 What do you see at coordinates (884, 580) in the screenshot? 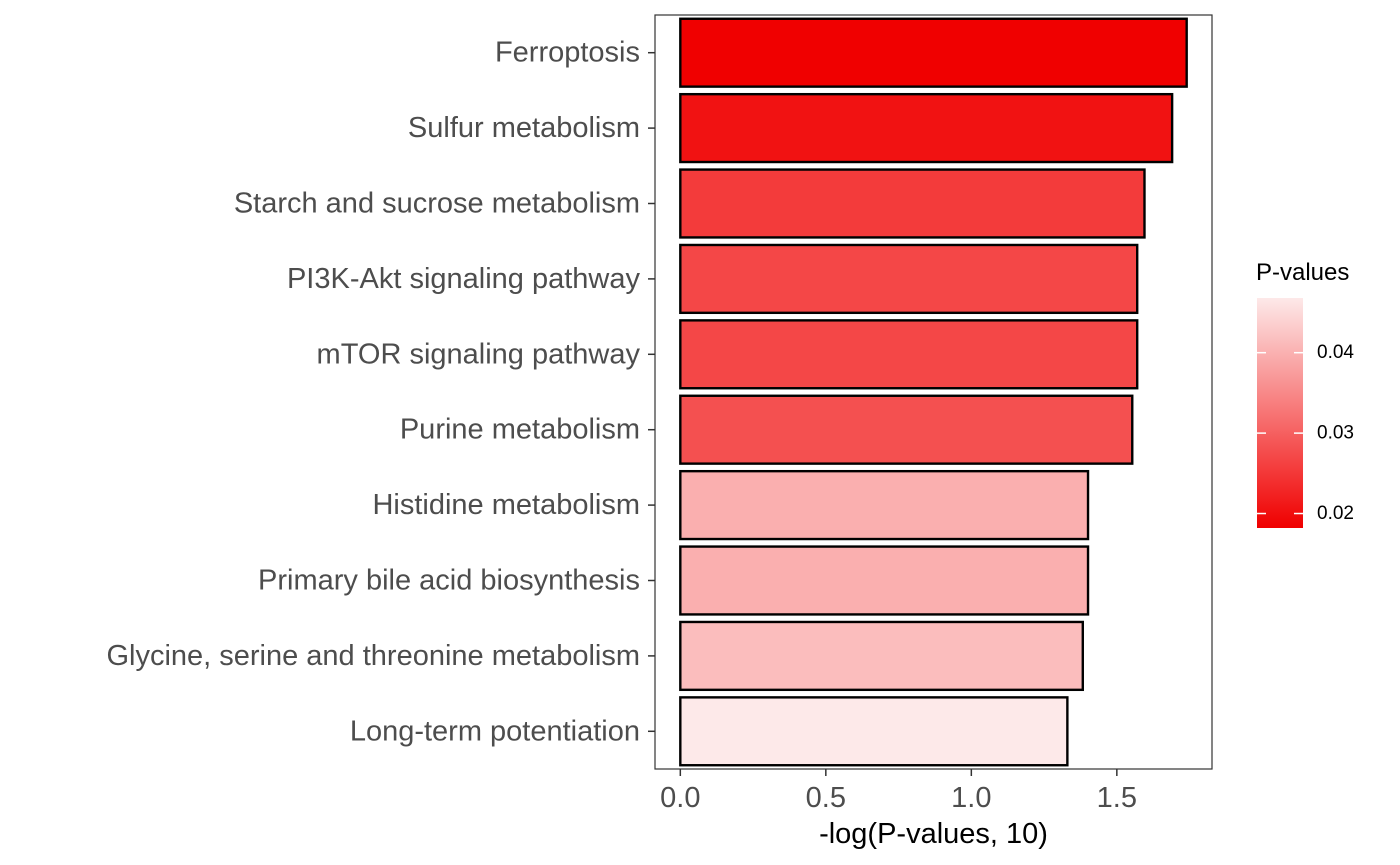
I see `bar-primary-bile-acid-biosynthesis` at bounding box center [884, 580].